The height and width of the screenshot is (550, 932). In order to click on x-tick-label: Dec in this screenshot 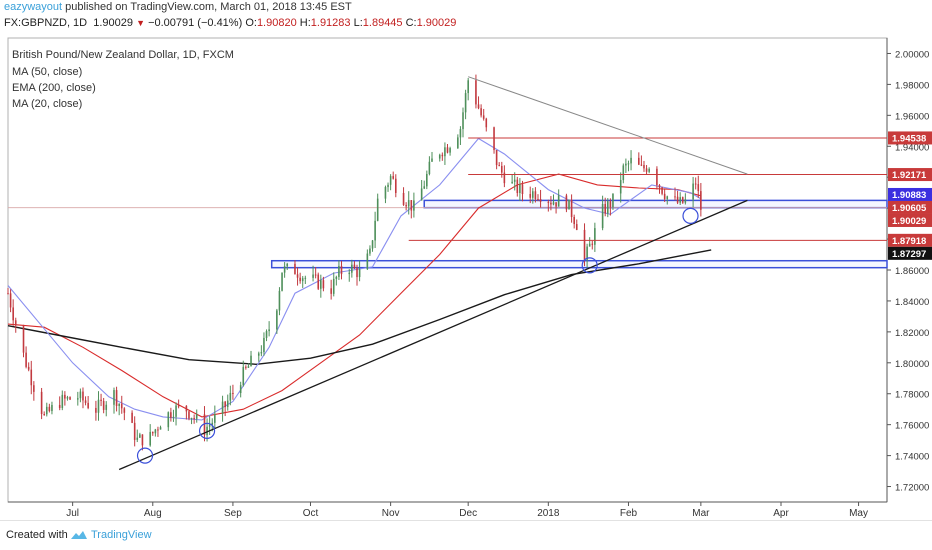, I will do `click(468, 513)`.